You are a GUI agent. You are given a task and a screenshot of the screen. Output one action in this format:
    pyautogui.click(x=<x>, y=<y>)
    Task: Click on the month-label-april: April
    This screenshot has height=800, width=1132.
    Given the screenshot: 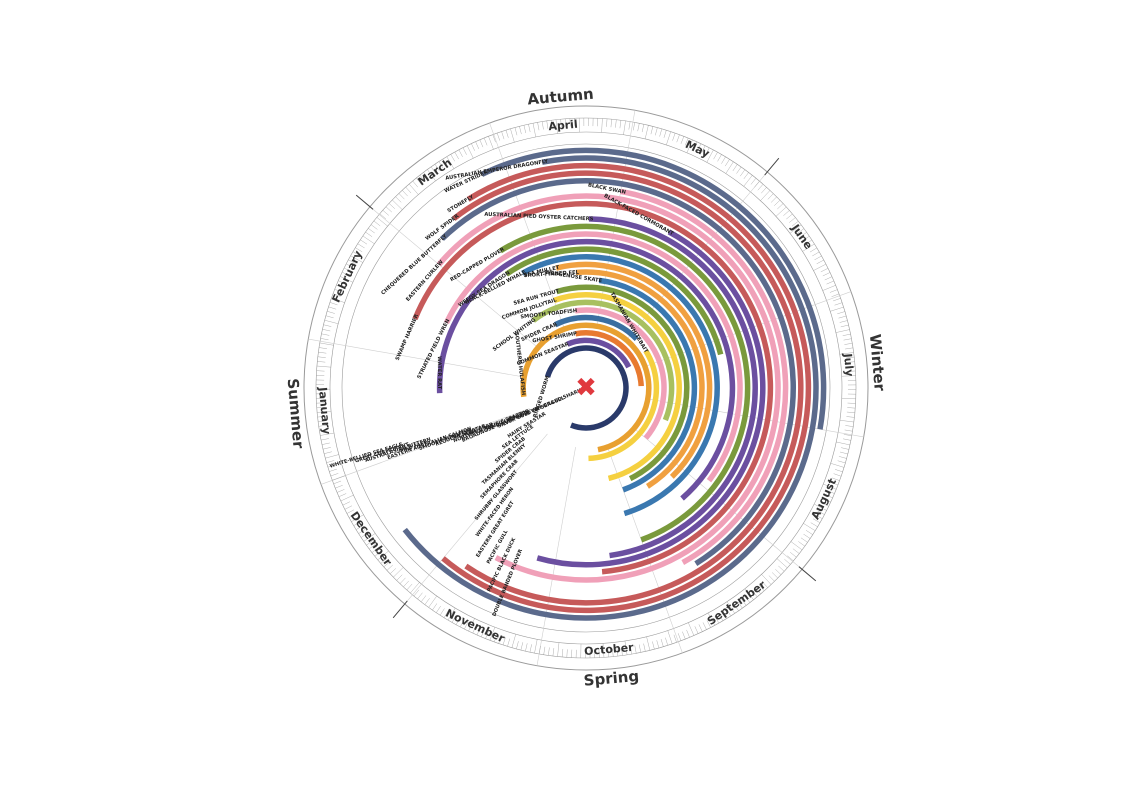 What is the action you would take?
    pyautogui.click(x=563, y=126)
    